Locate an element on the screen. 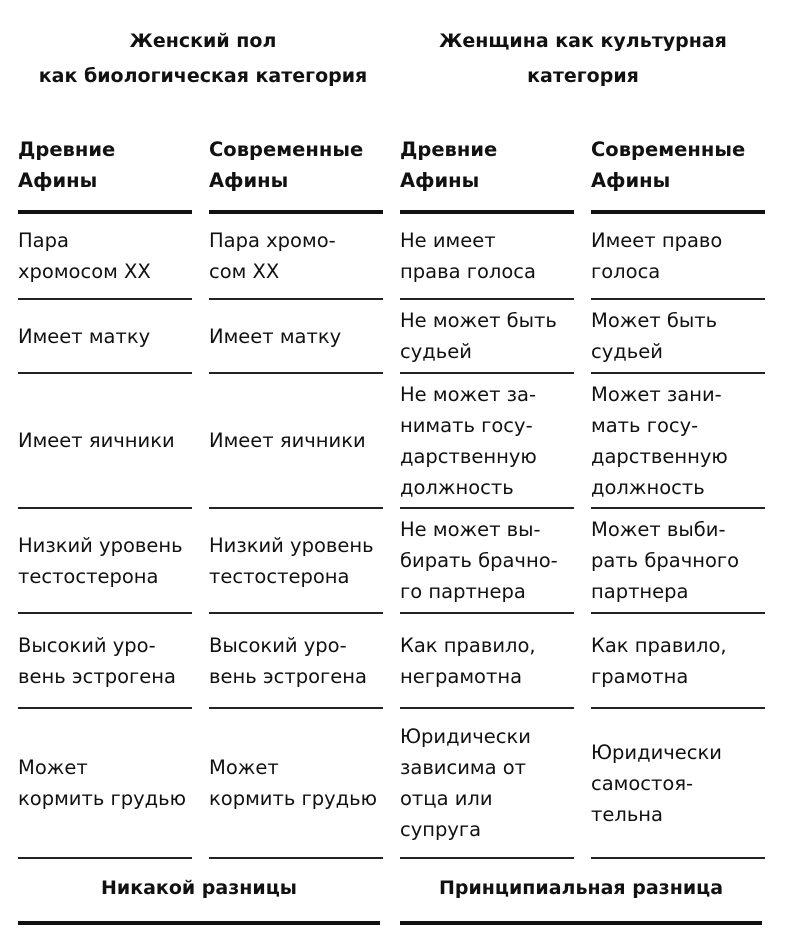 The image size is (790, 936). table-cell: Не имеет права голоса is located at coordinates (487, 257).